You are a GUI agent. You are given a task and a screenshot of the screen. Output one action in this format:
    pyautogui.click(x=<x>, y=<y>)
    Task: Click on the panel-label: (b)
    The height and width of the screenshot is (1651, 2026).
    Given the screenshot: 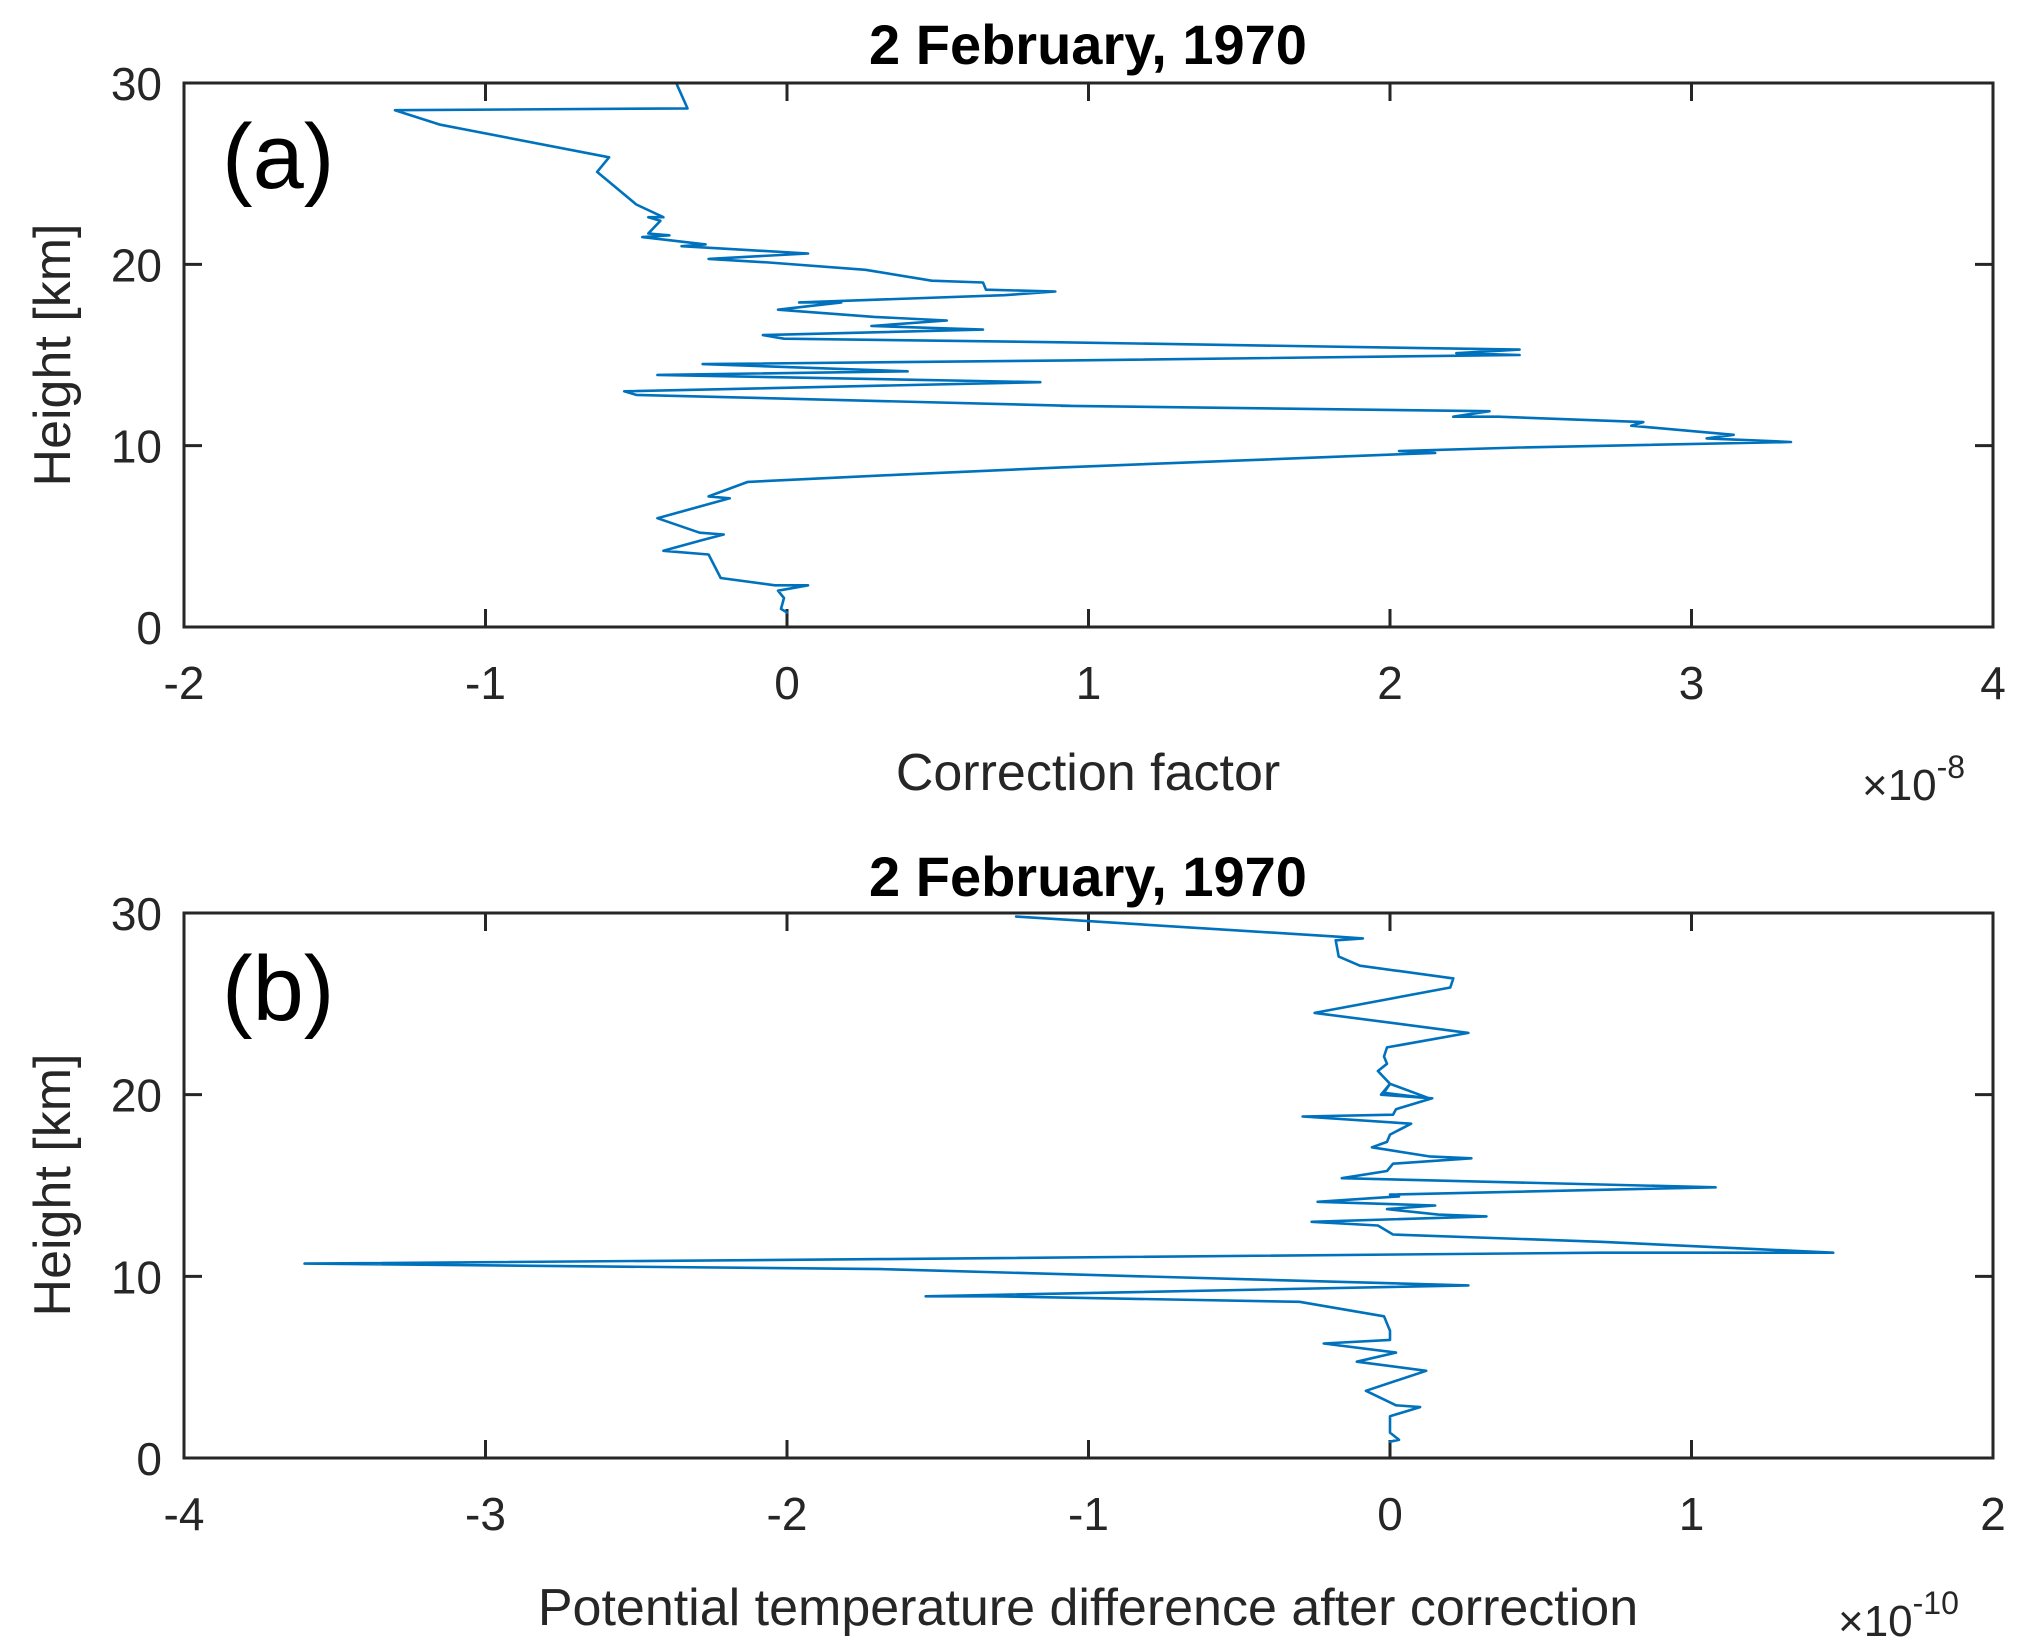 What is the action you would take?
    pyautogui.click(x=278, y=989)
    